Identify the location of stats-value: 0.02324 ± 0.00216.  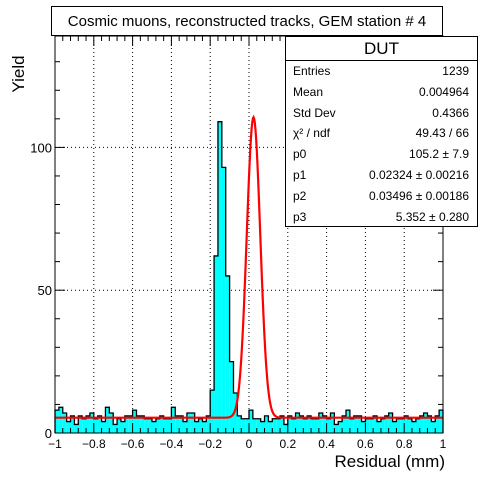
(418, 174).